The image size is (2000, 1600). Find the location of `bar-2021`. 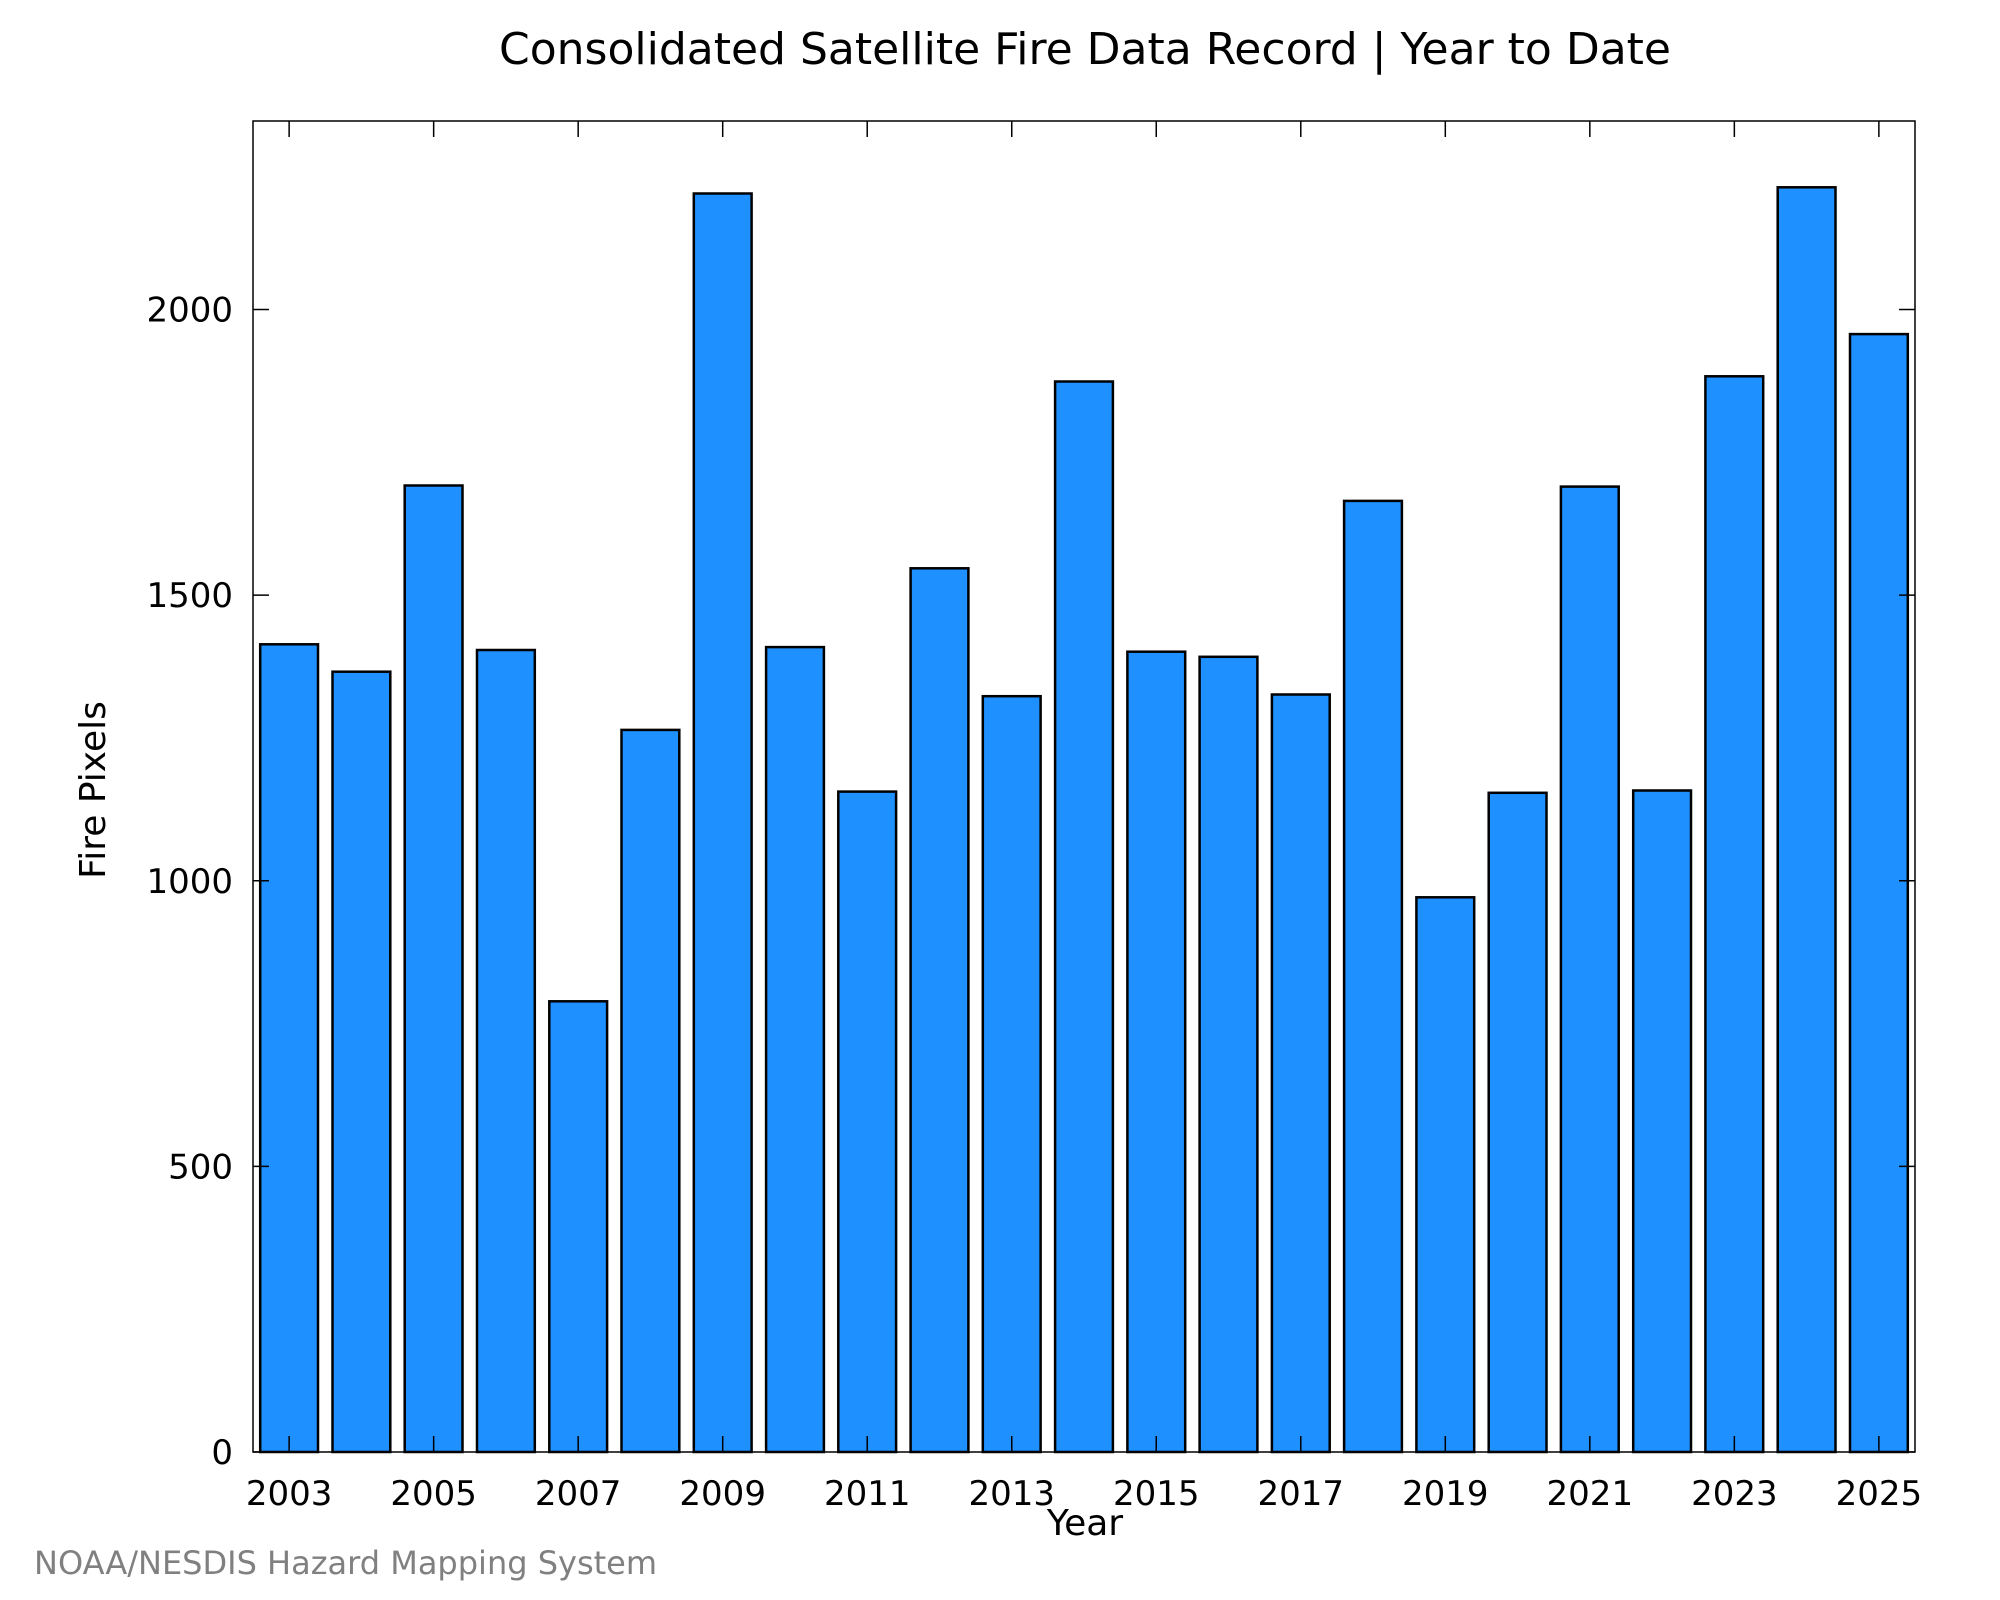

bar-2021 is located at coordinates (1589, 969).